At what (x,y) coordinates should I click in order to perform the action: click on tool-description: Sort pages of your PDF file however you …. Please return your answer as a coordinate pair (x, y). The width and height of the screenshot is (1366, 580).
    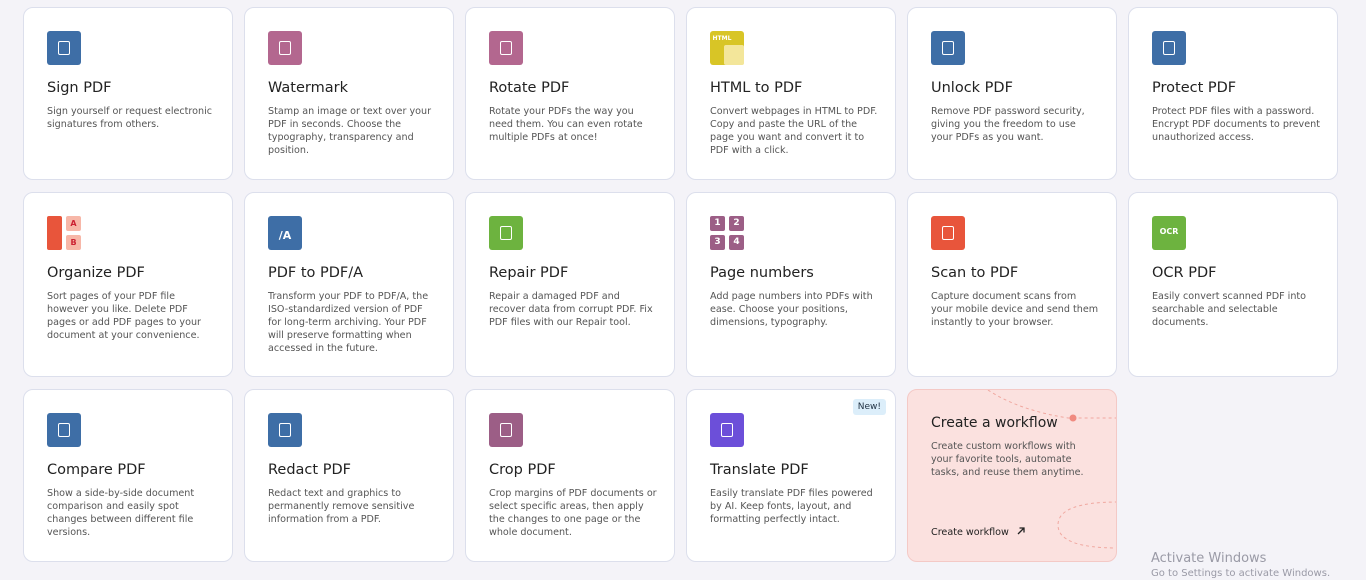
    Looking at the image, I should click on (124, 316).